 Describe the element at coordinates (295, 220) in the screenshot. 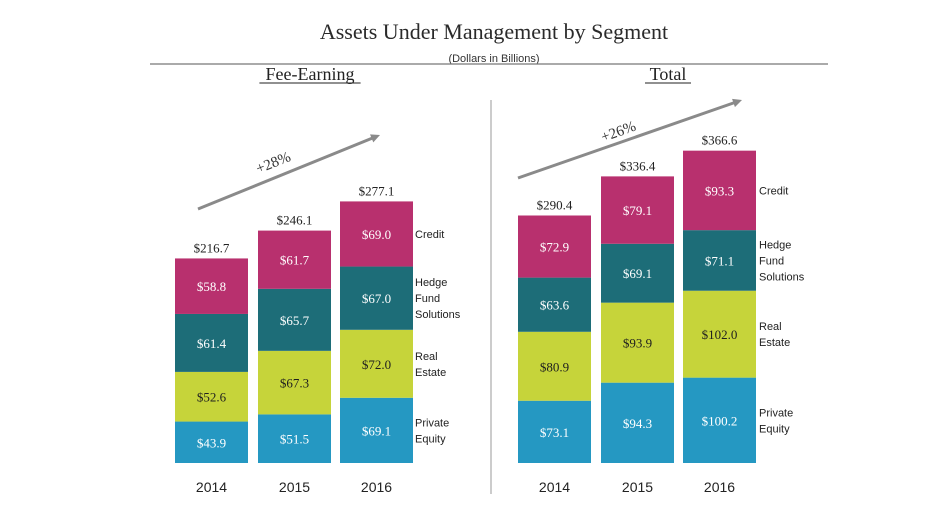

I see `bar-total-label: $246.1` at that location.